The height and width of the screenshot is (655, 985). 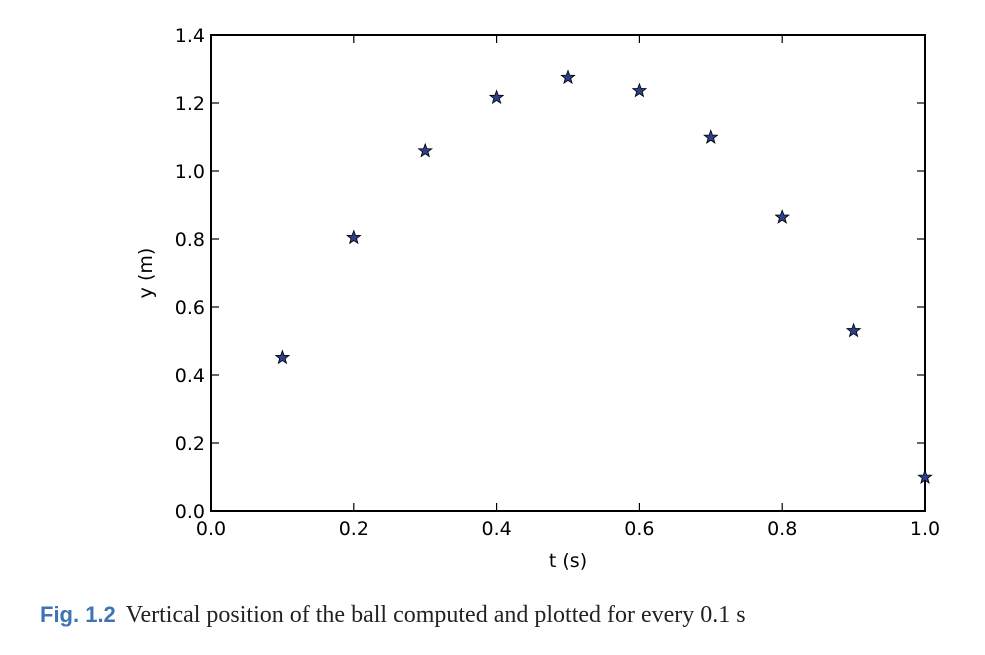 What do you see at coordinates (782, 529) in the screenshot?
I see `x-tick-label: 0.8` at bounding box center [782, 529].